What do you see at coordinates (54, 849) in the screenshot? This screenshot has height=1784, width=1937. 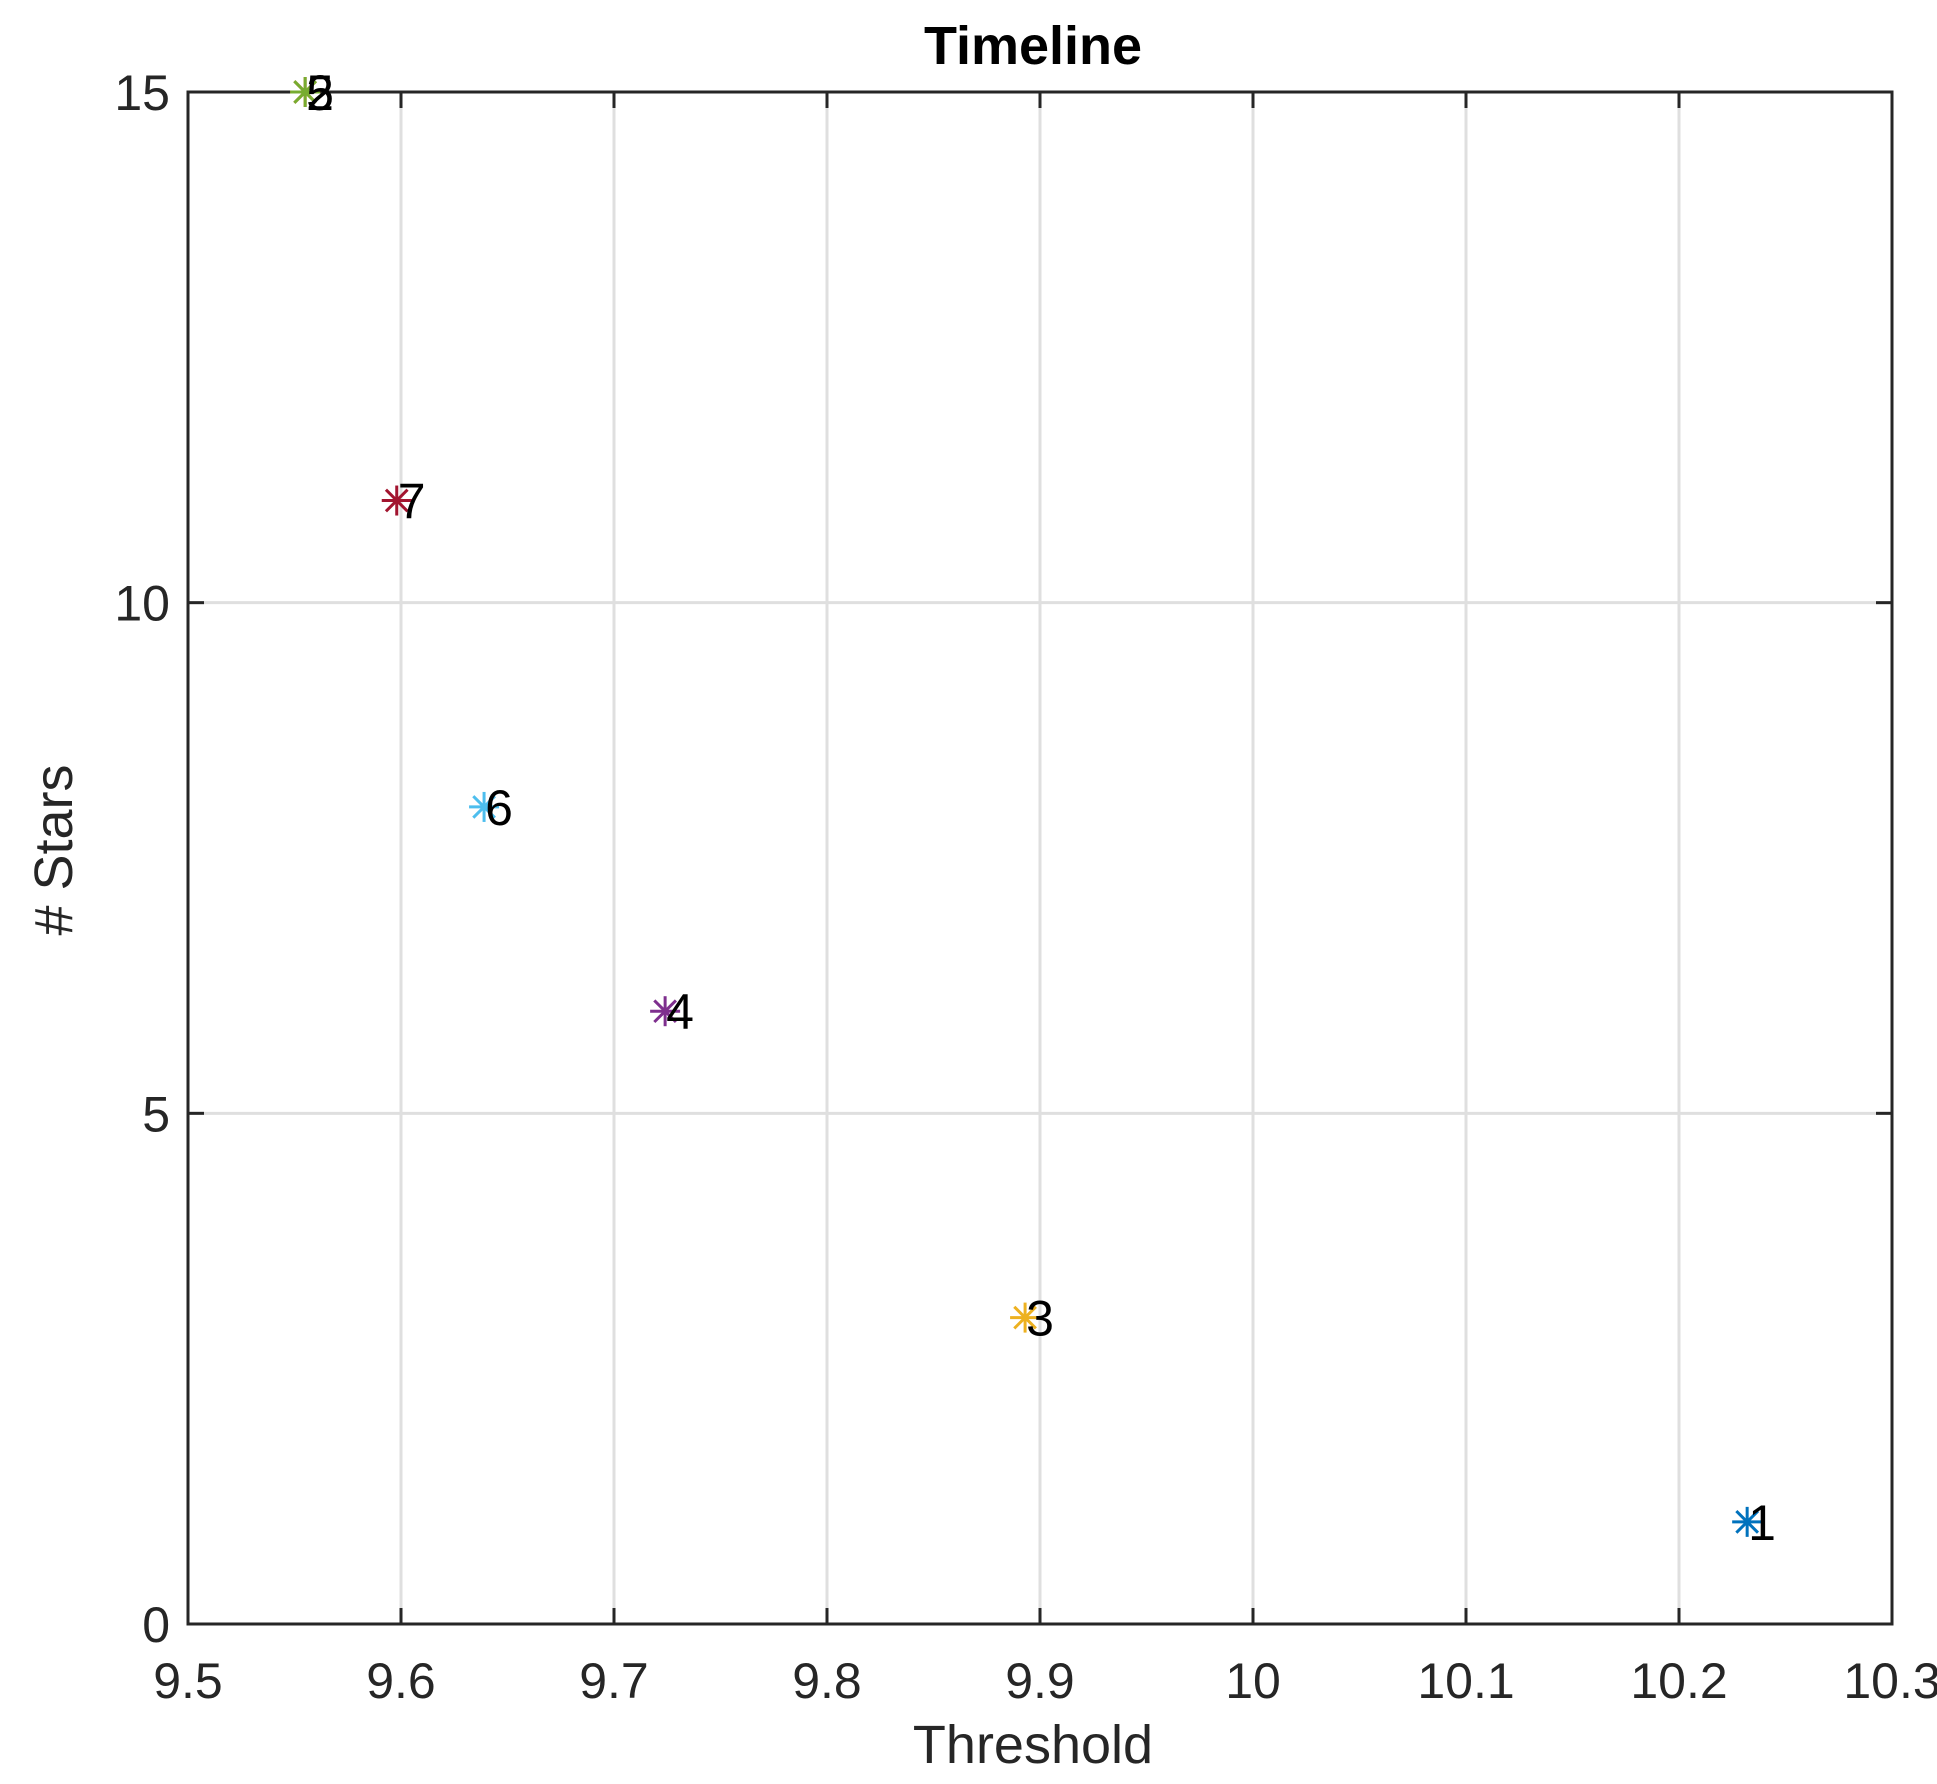 I see `y-axis-label: # Stars` at bounding box center [54, 849].